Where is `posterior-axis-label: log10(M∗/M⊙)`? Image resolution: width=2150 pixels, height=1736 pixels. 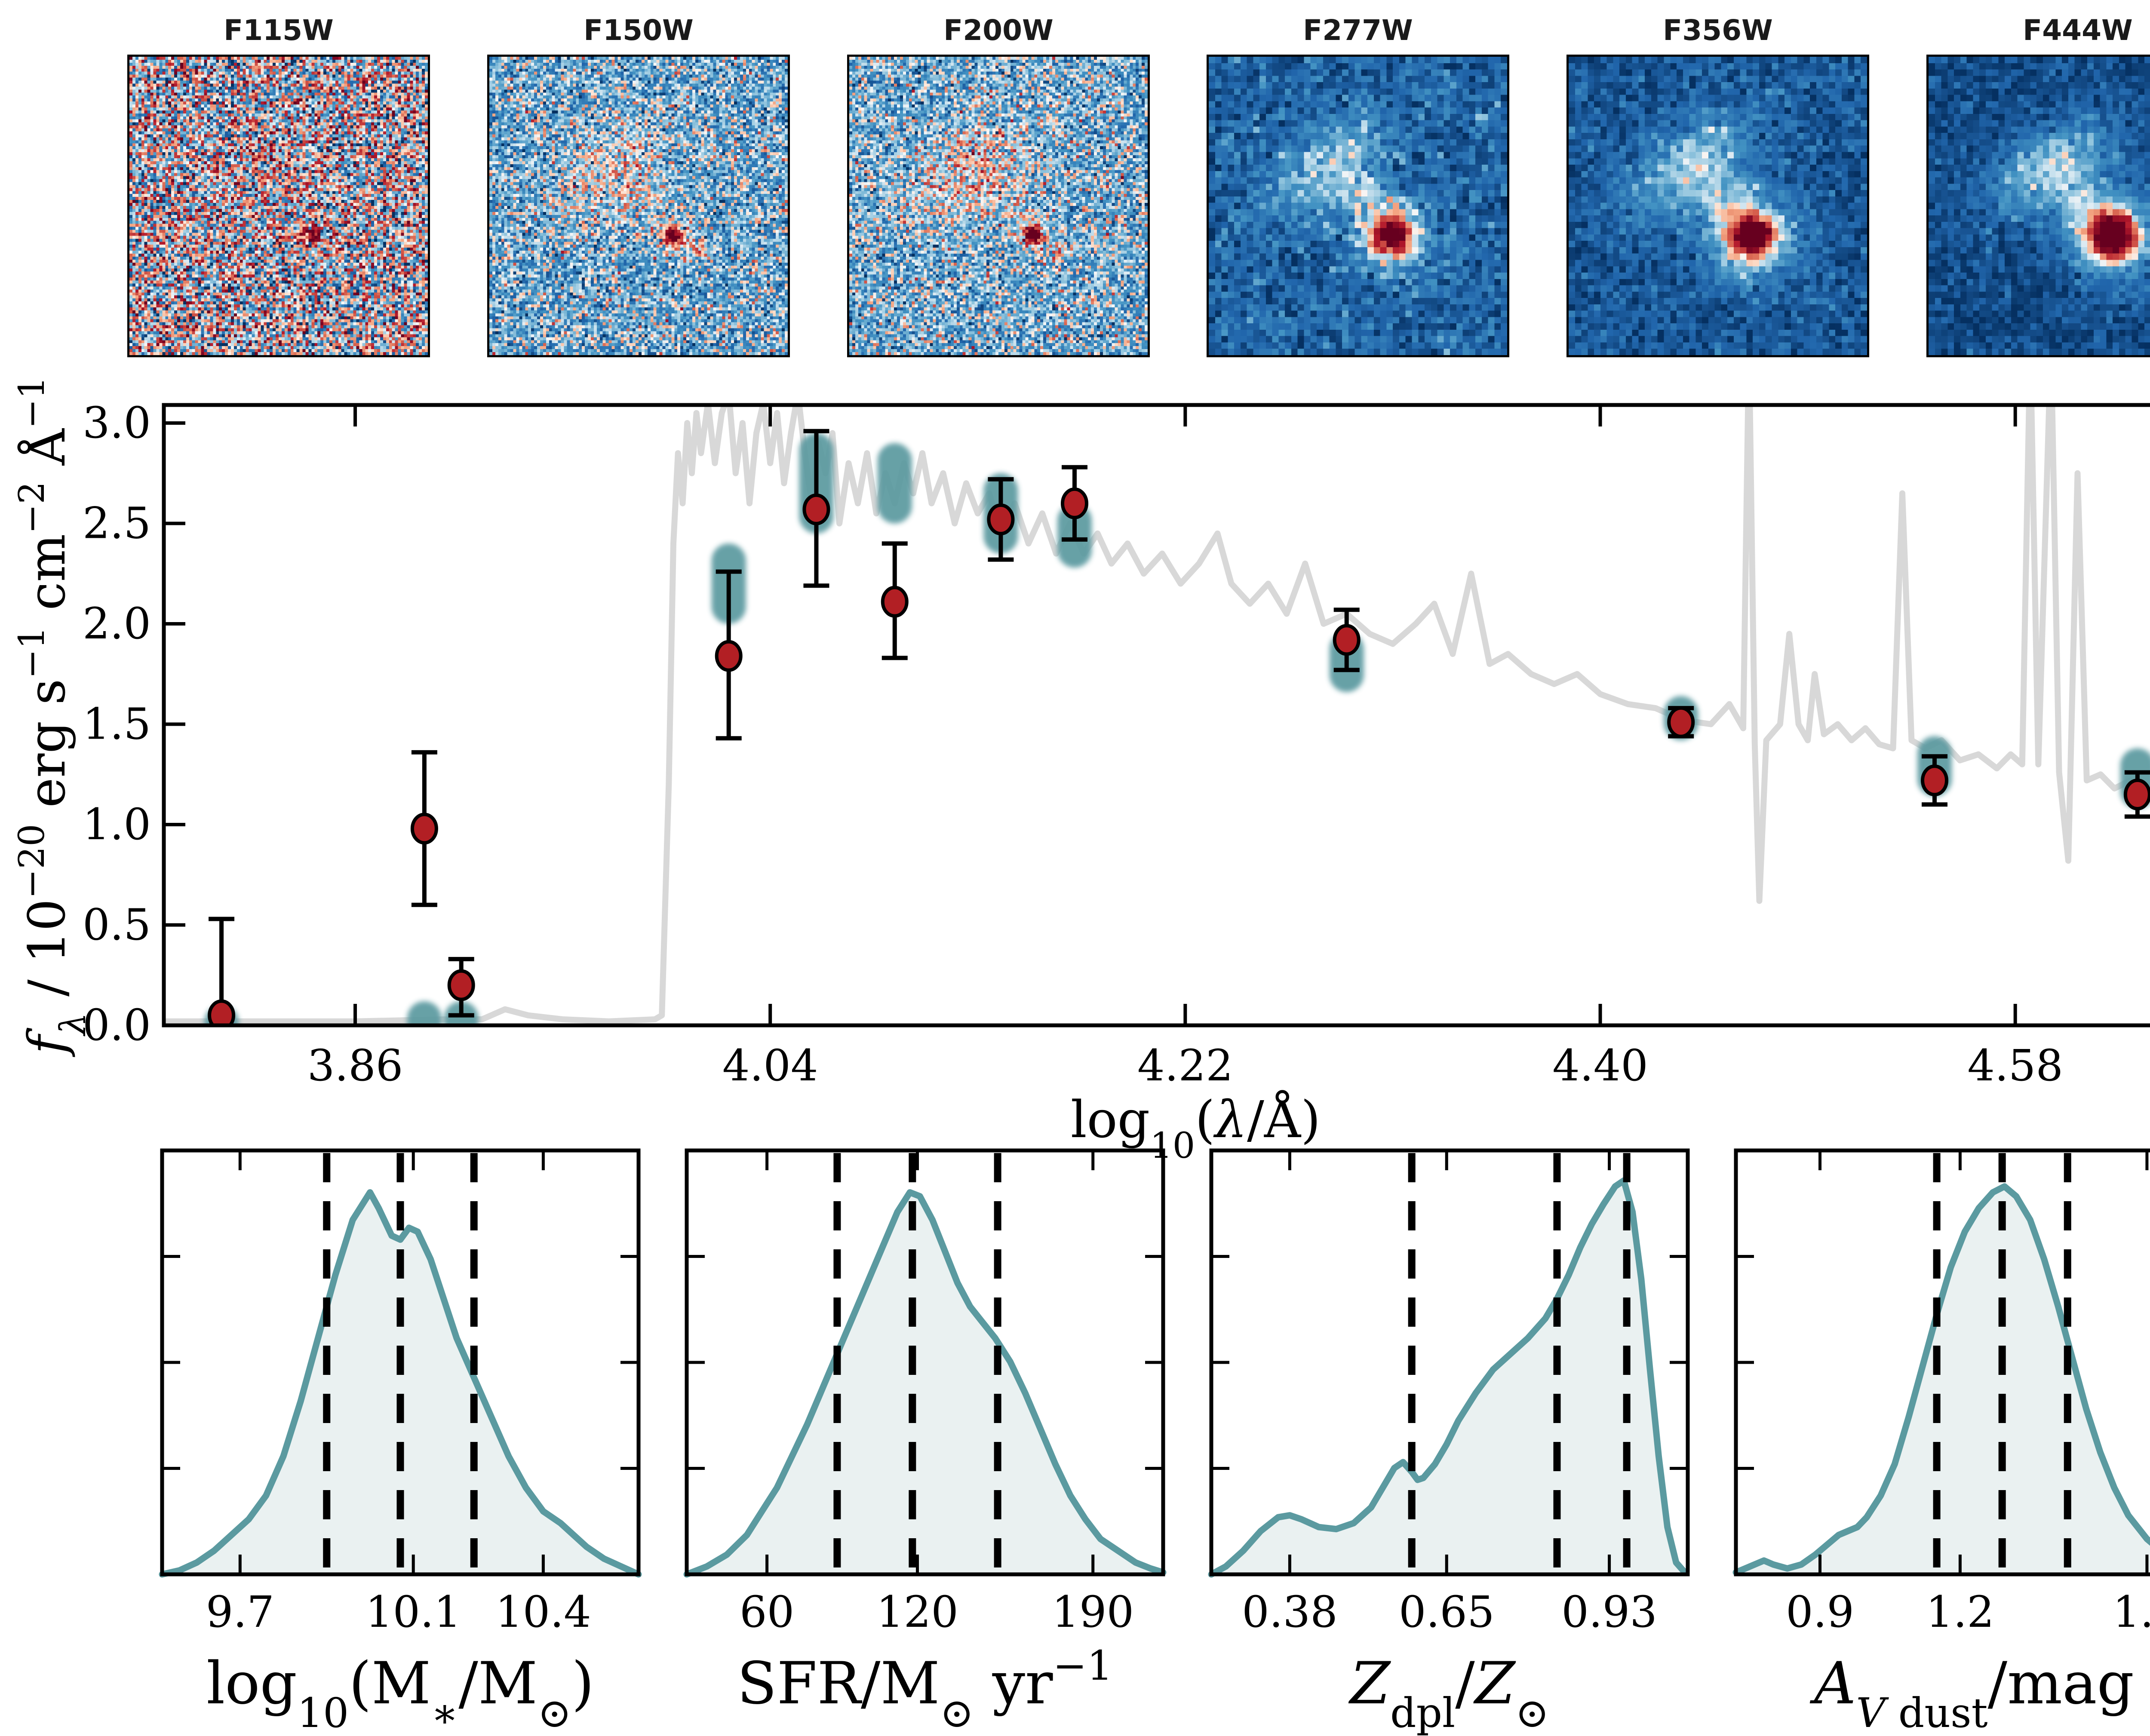
posterior-axis-label: log10(M∗/M⊙) is located at coordinates (400, 1693).